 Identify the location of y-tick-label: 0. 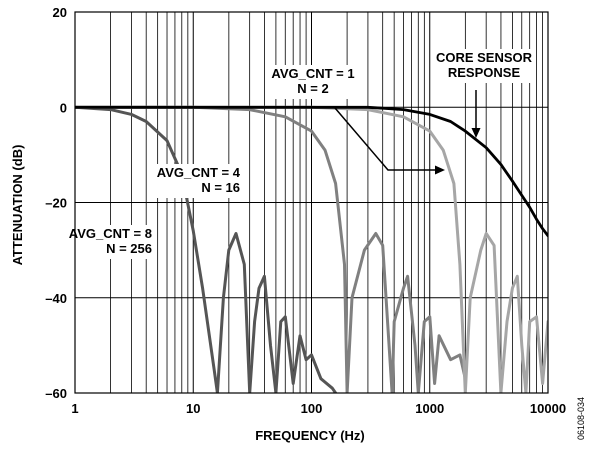
(63, 107).